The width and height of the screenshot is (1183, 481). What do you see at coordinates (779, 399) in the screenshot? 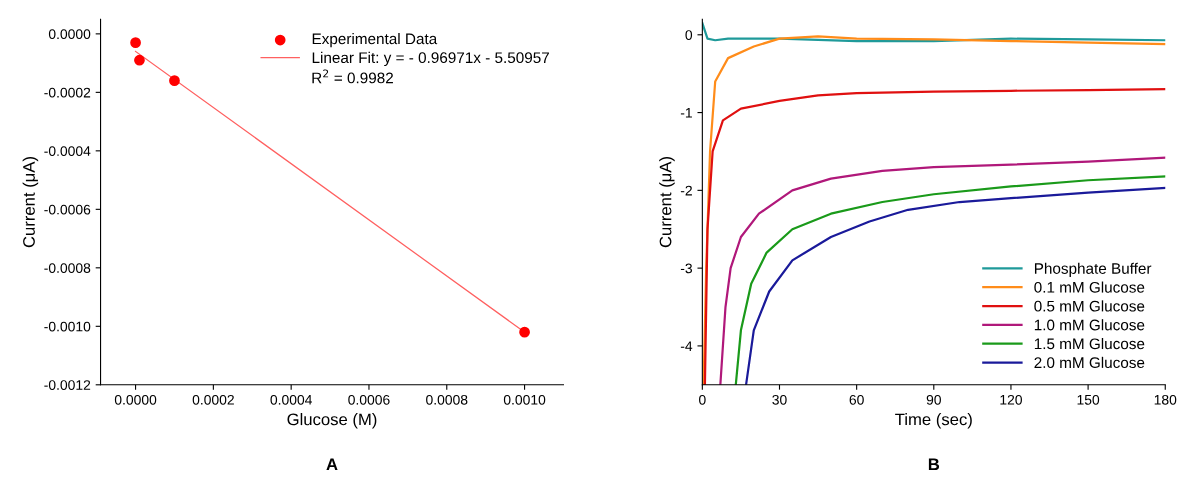
I see `x-tick-label: 30` at bounding box center [779, 399].